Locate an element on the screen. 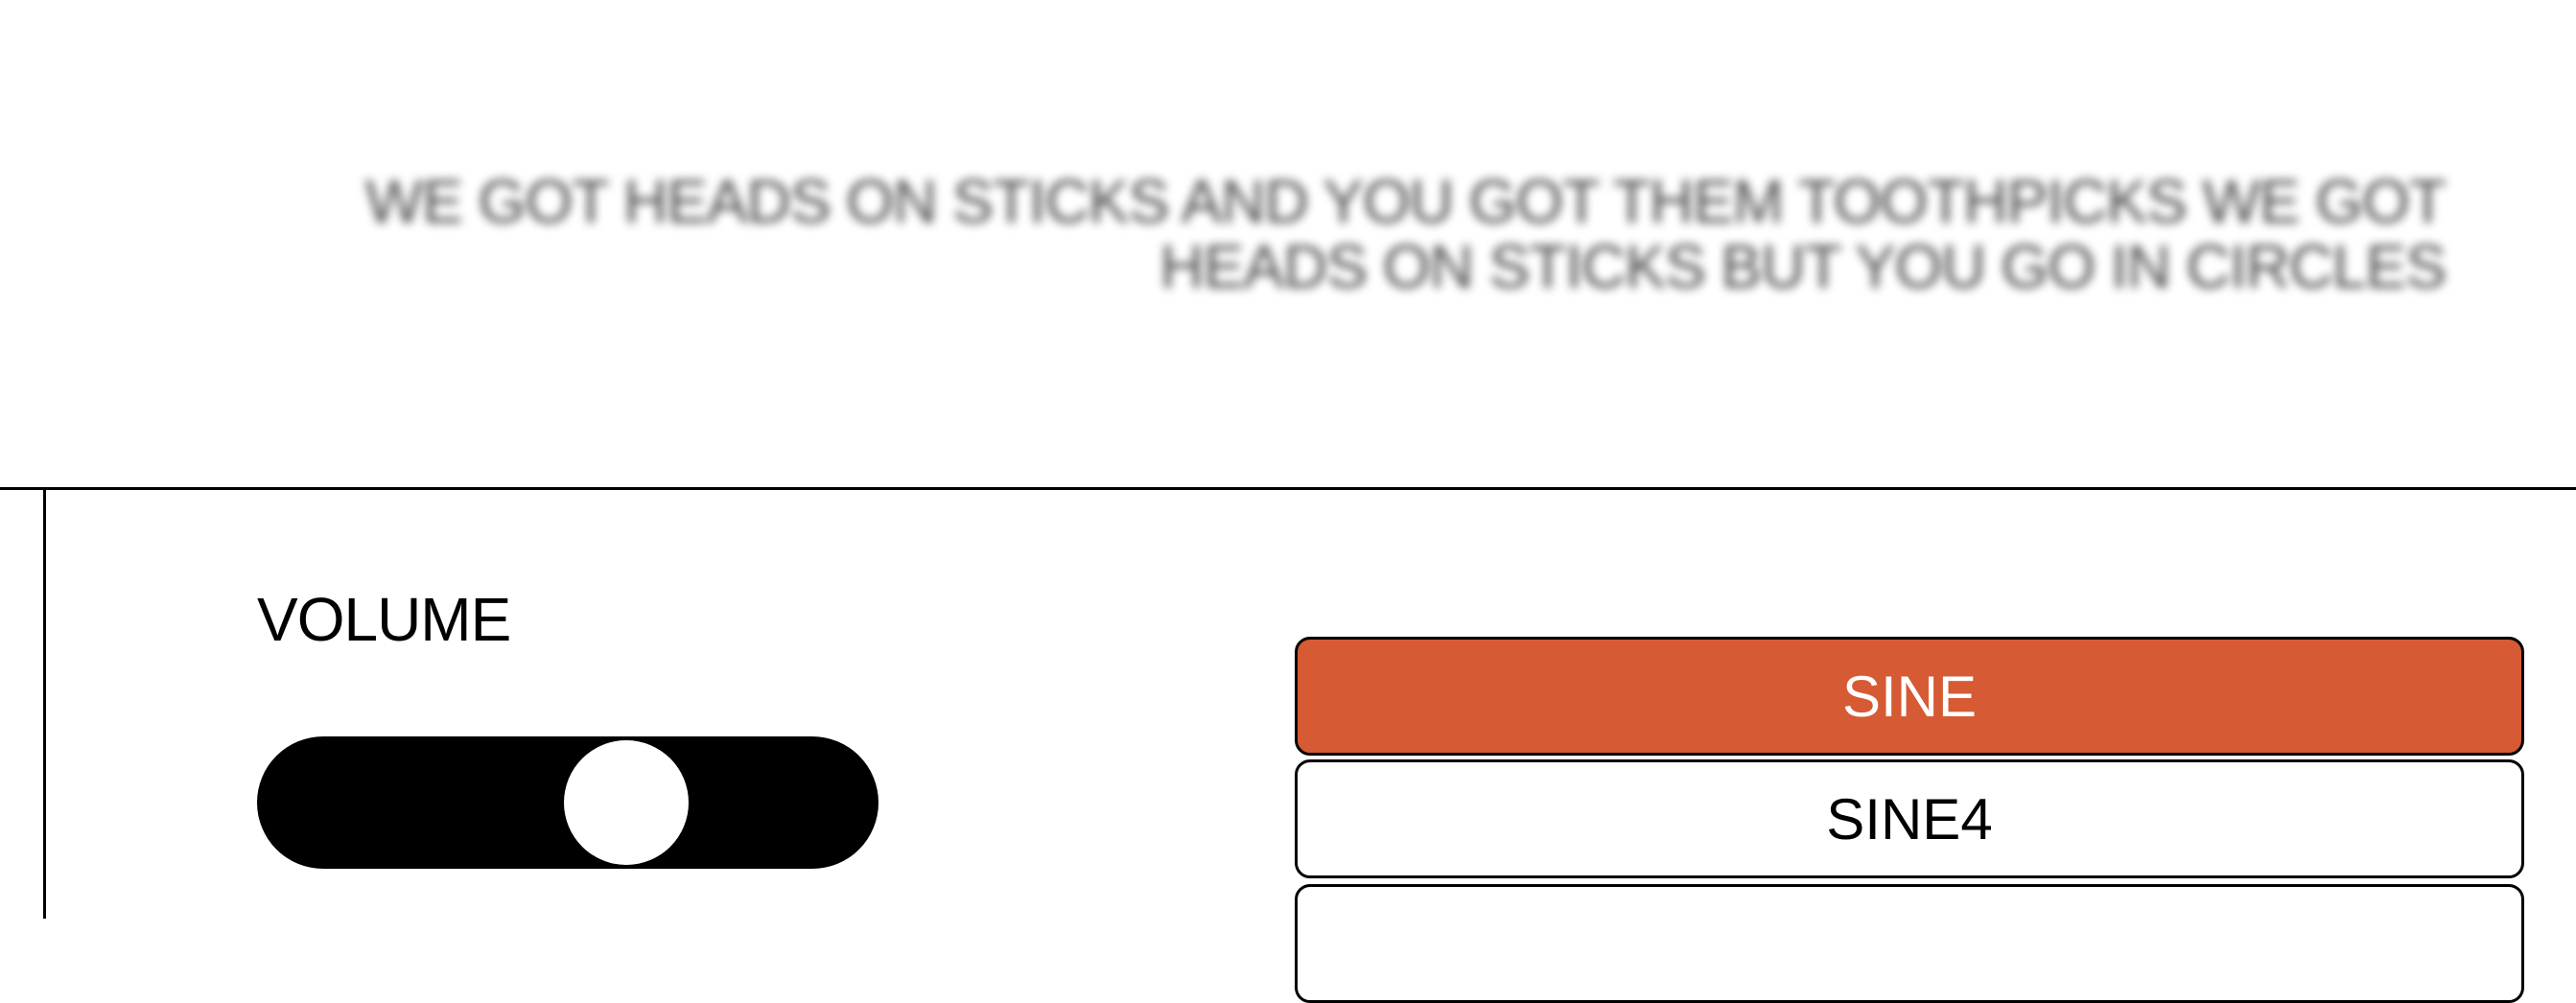 This screenshot has height=1003, width=2576. volume-label: VOLUME is located at coordinates (384, 619).